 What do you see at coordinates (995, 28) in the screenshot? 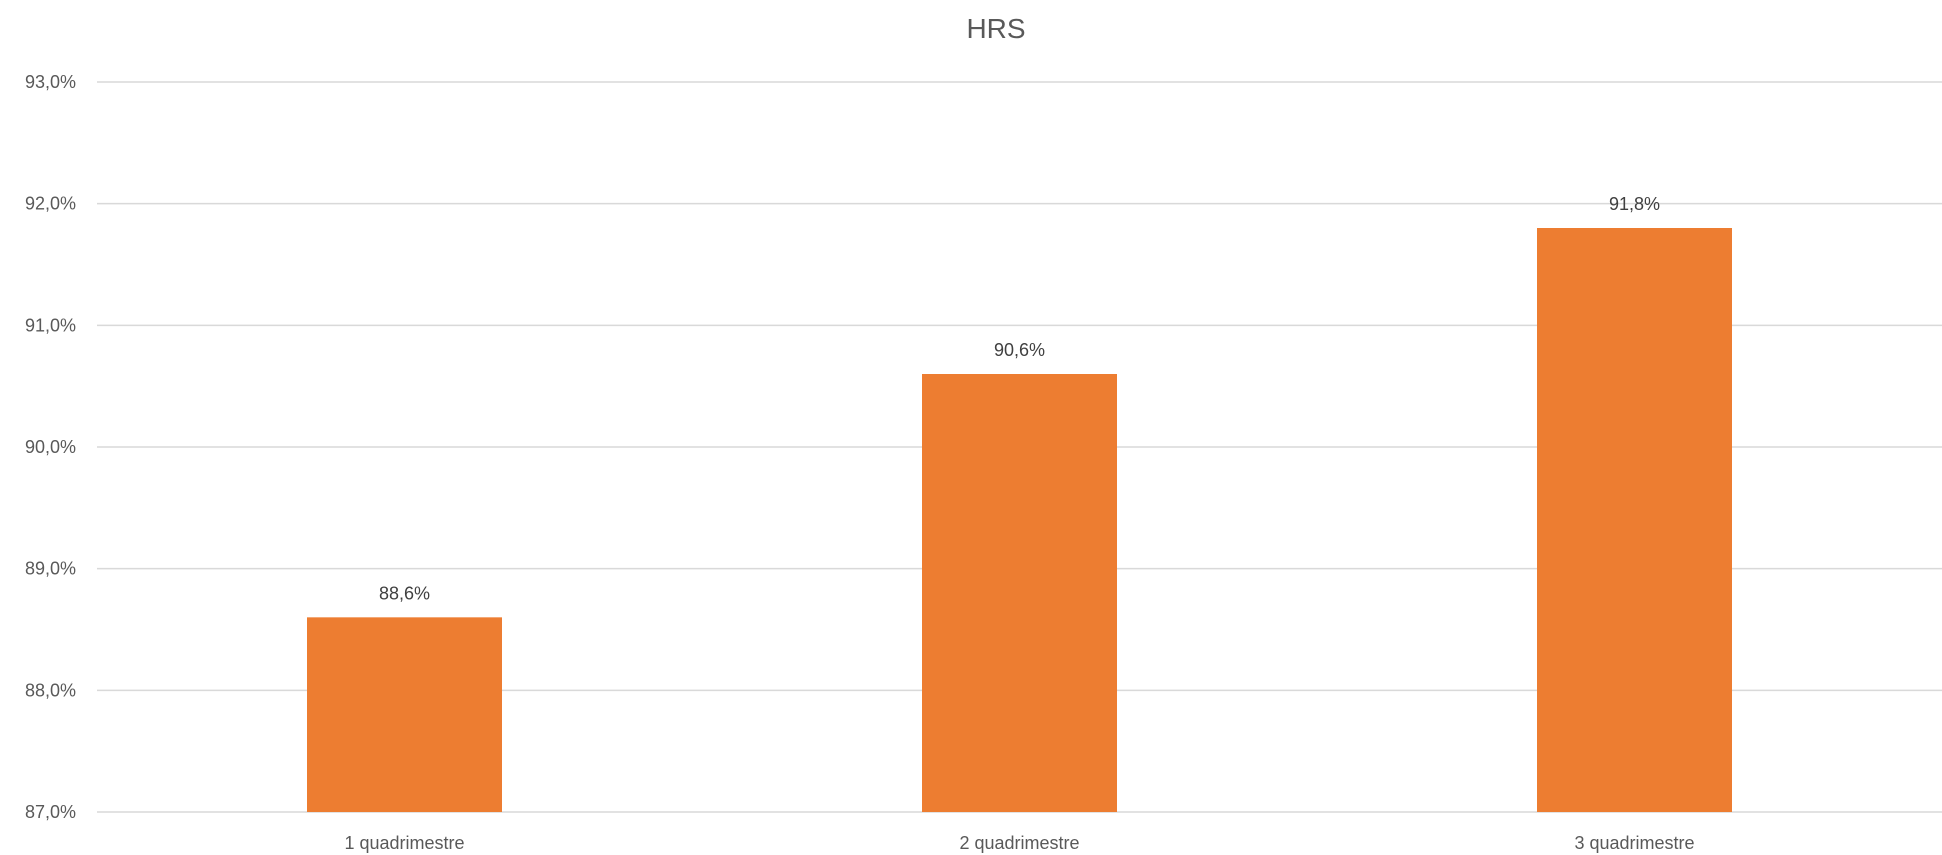
I see `chart-title: HRS` at bounding box center [995, 28].